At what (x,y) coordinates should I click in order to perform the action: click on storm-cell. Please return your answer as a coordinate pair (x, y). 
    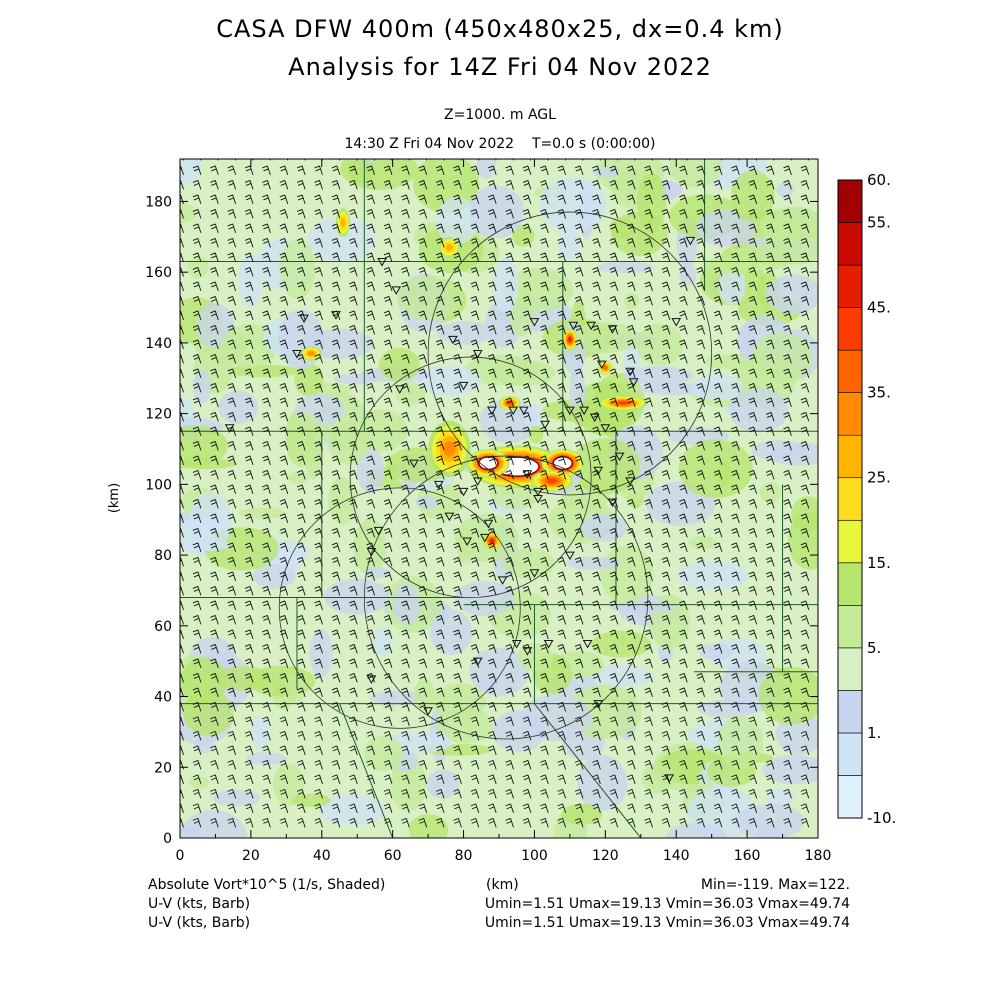
    Looking at the image, I should click on (449, 247).